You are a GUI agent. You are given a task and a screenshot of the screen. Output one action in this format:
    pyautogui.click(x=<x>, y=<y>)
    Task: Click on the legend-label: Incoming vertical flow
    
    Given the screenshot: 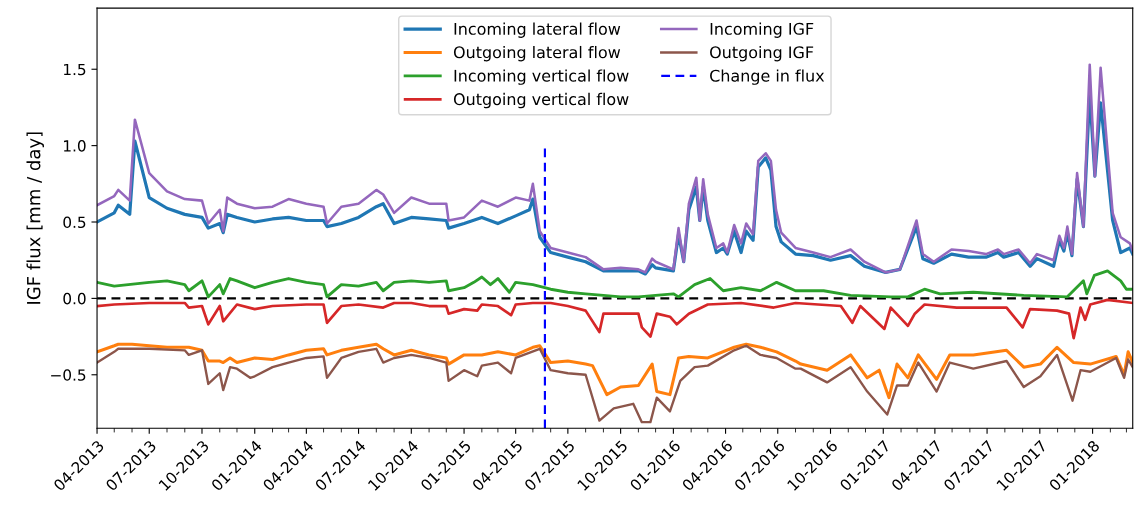 What is the action you would take?
    pyautogui.click(x=541, y=77)
    